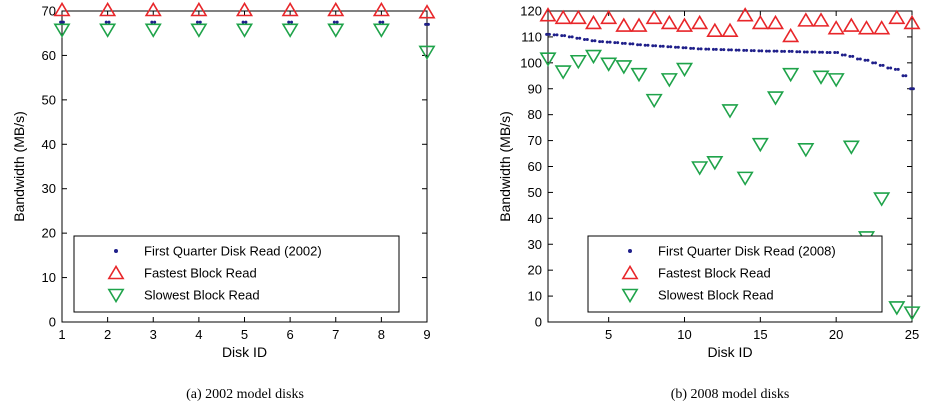 This screenshot has height=412, width=946. I want to click on y-tick-label: 120, so click(531, 11).